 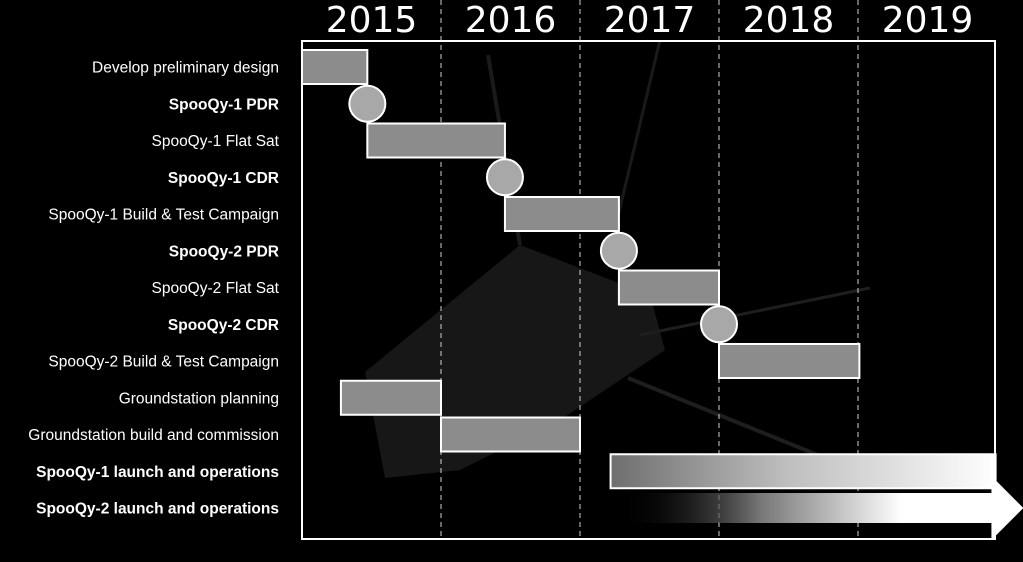 What do you see at coordinates (185, 68) in the screenshot?
I see `task-label: Develop preliminary design` at bounding box center [185, 68].